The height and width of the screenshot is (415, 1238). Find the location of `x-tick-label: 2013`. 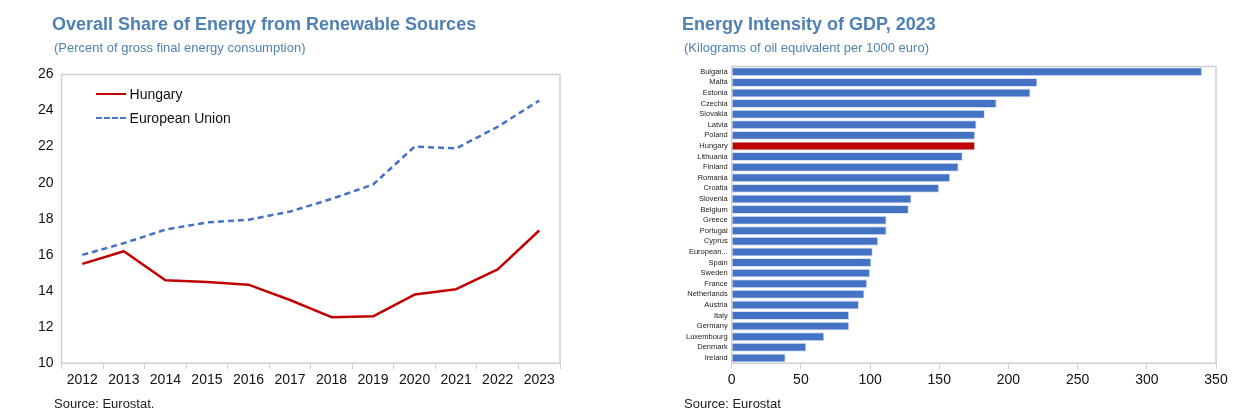

x-tick-label: 2013 is located at coordinates (124, 379).